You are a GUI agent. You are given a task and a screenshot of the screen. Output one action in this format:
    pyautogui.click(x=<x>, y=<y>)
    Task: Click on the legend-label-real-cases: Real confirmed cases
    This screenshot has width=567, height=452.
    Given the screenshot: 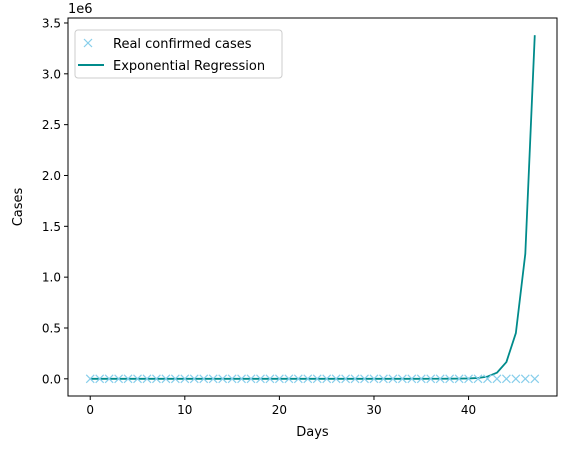 What is the action you would take?
    pyautogui.click(x=182, y=44)
    